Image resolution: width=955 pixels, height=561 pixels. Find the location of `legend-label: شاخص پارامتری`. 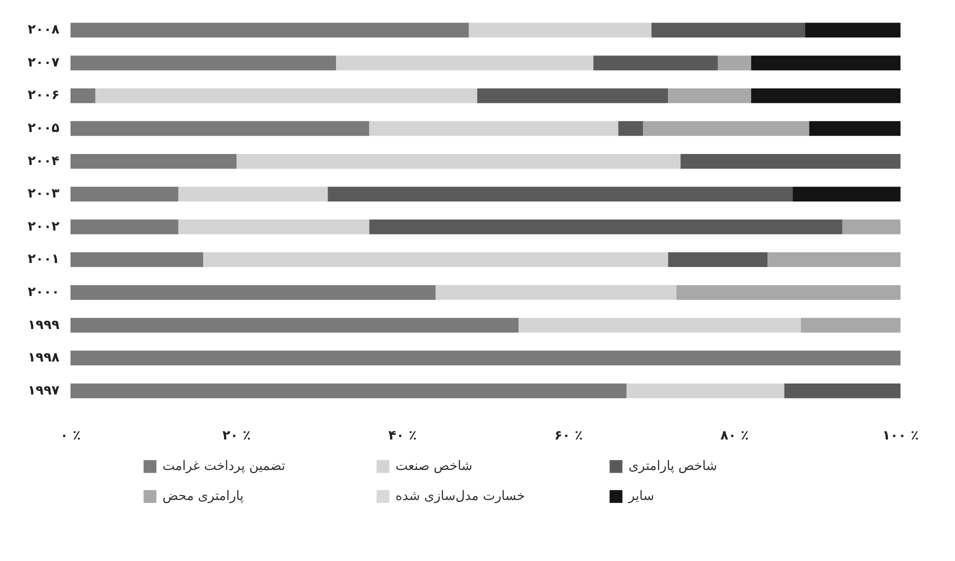

legend-label: شاخص پارامتری is located at coordinates (673, 466).